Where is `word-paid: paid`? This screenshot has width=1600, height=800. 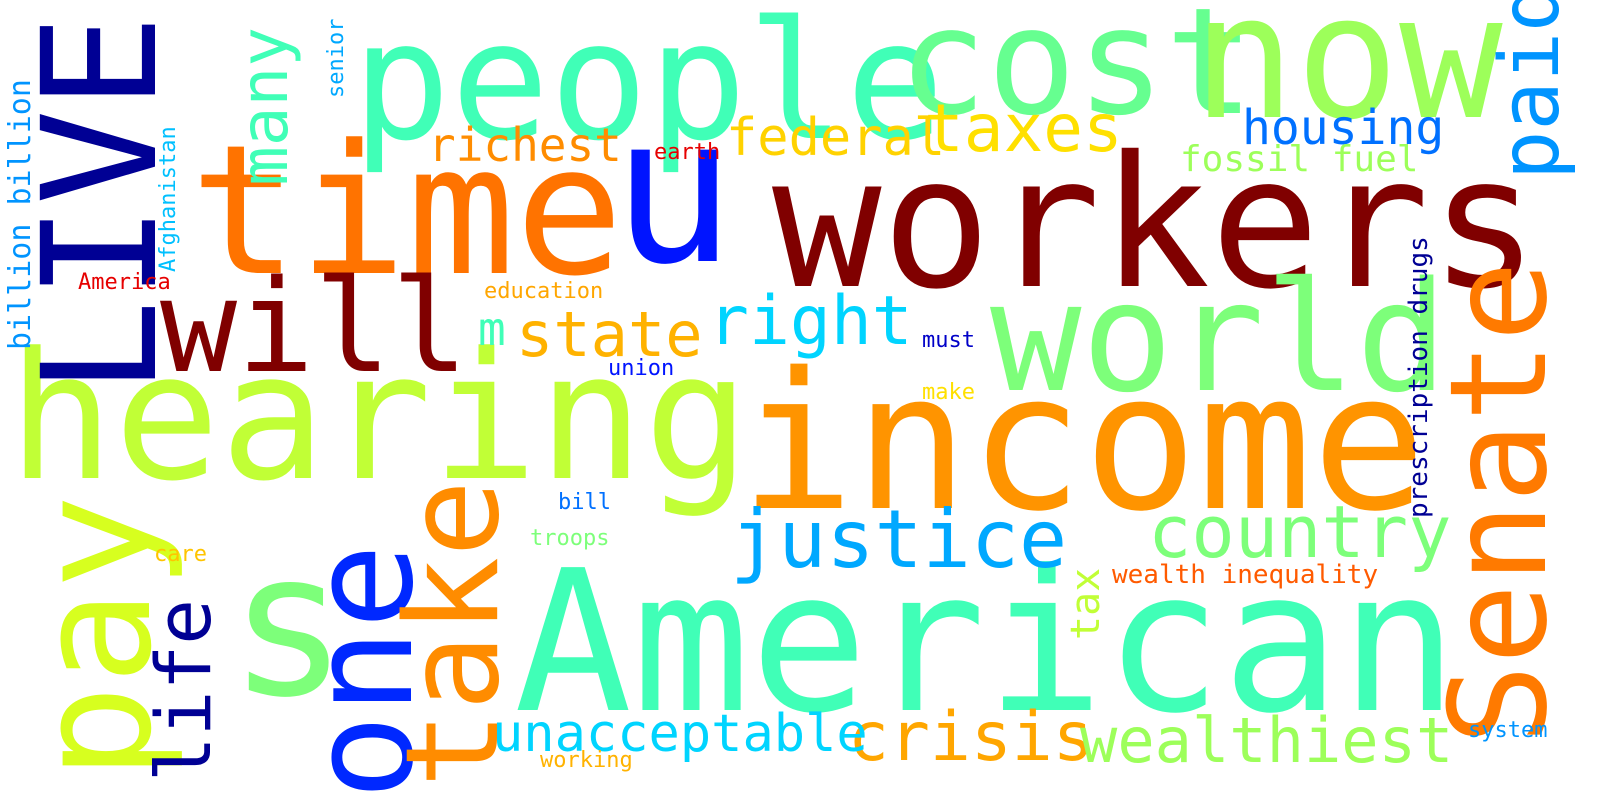
word-paid: paid is located at coordinates (1530, 90).